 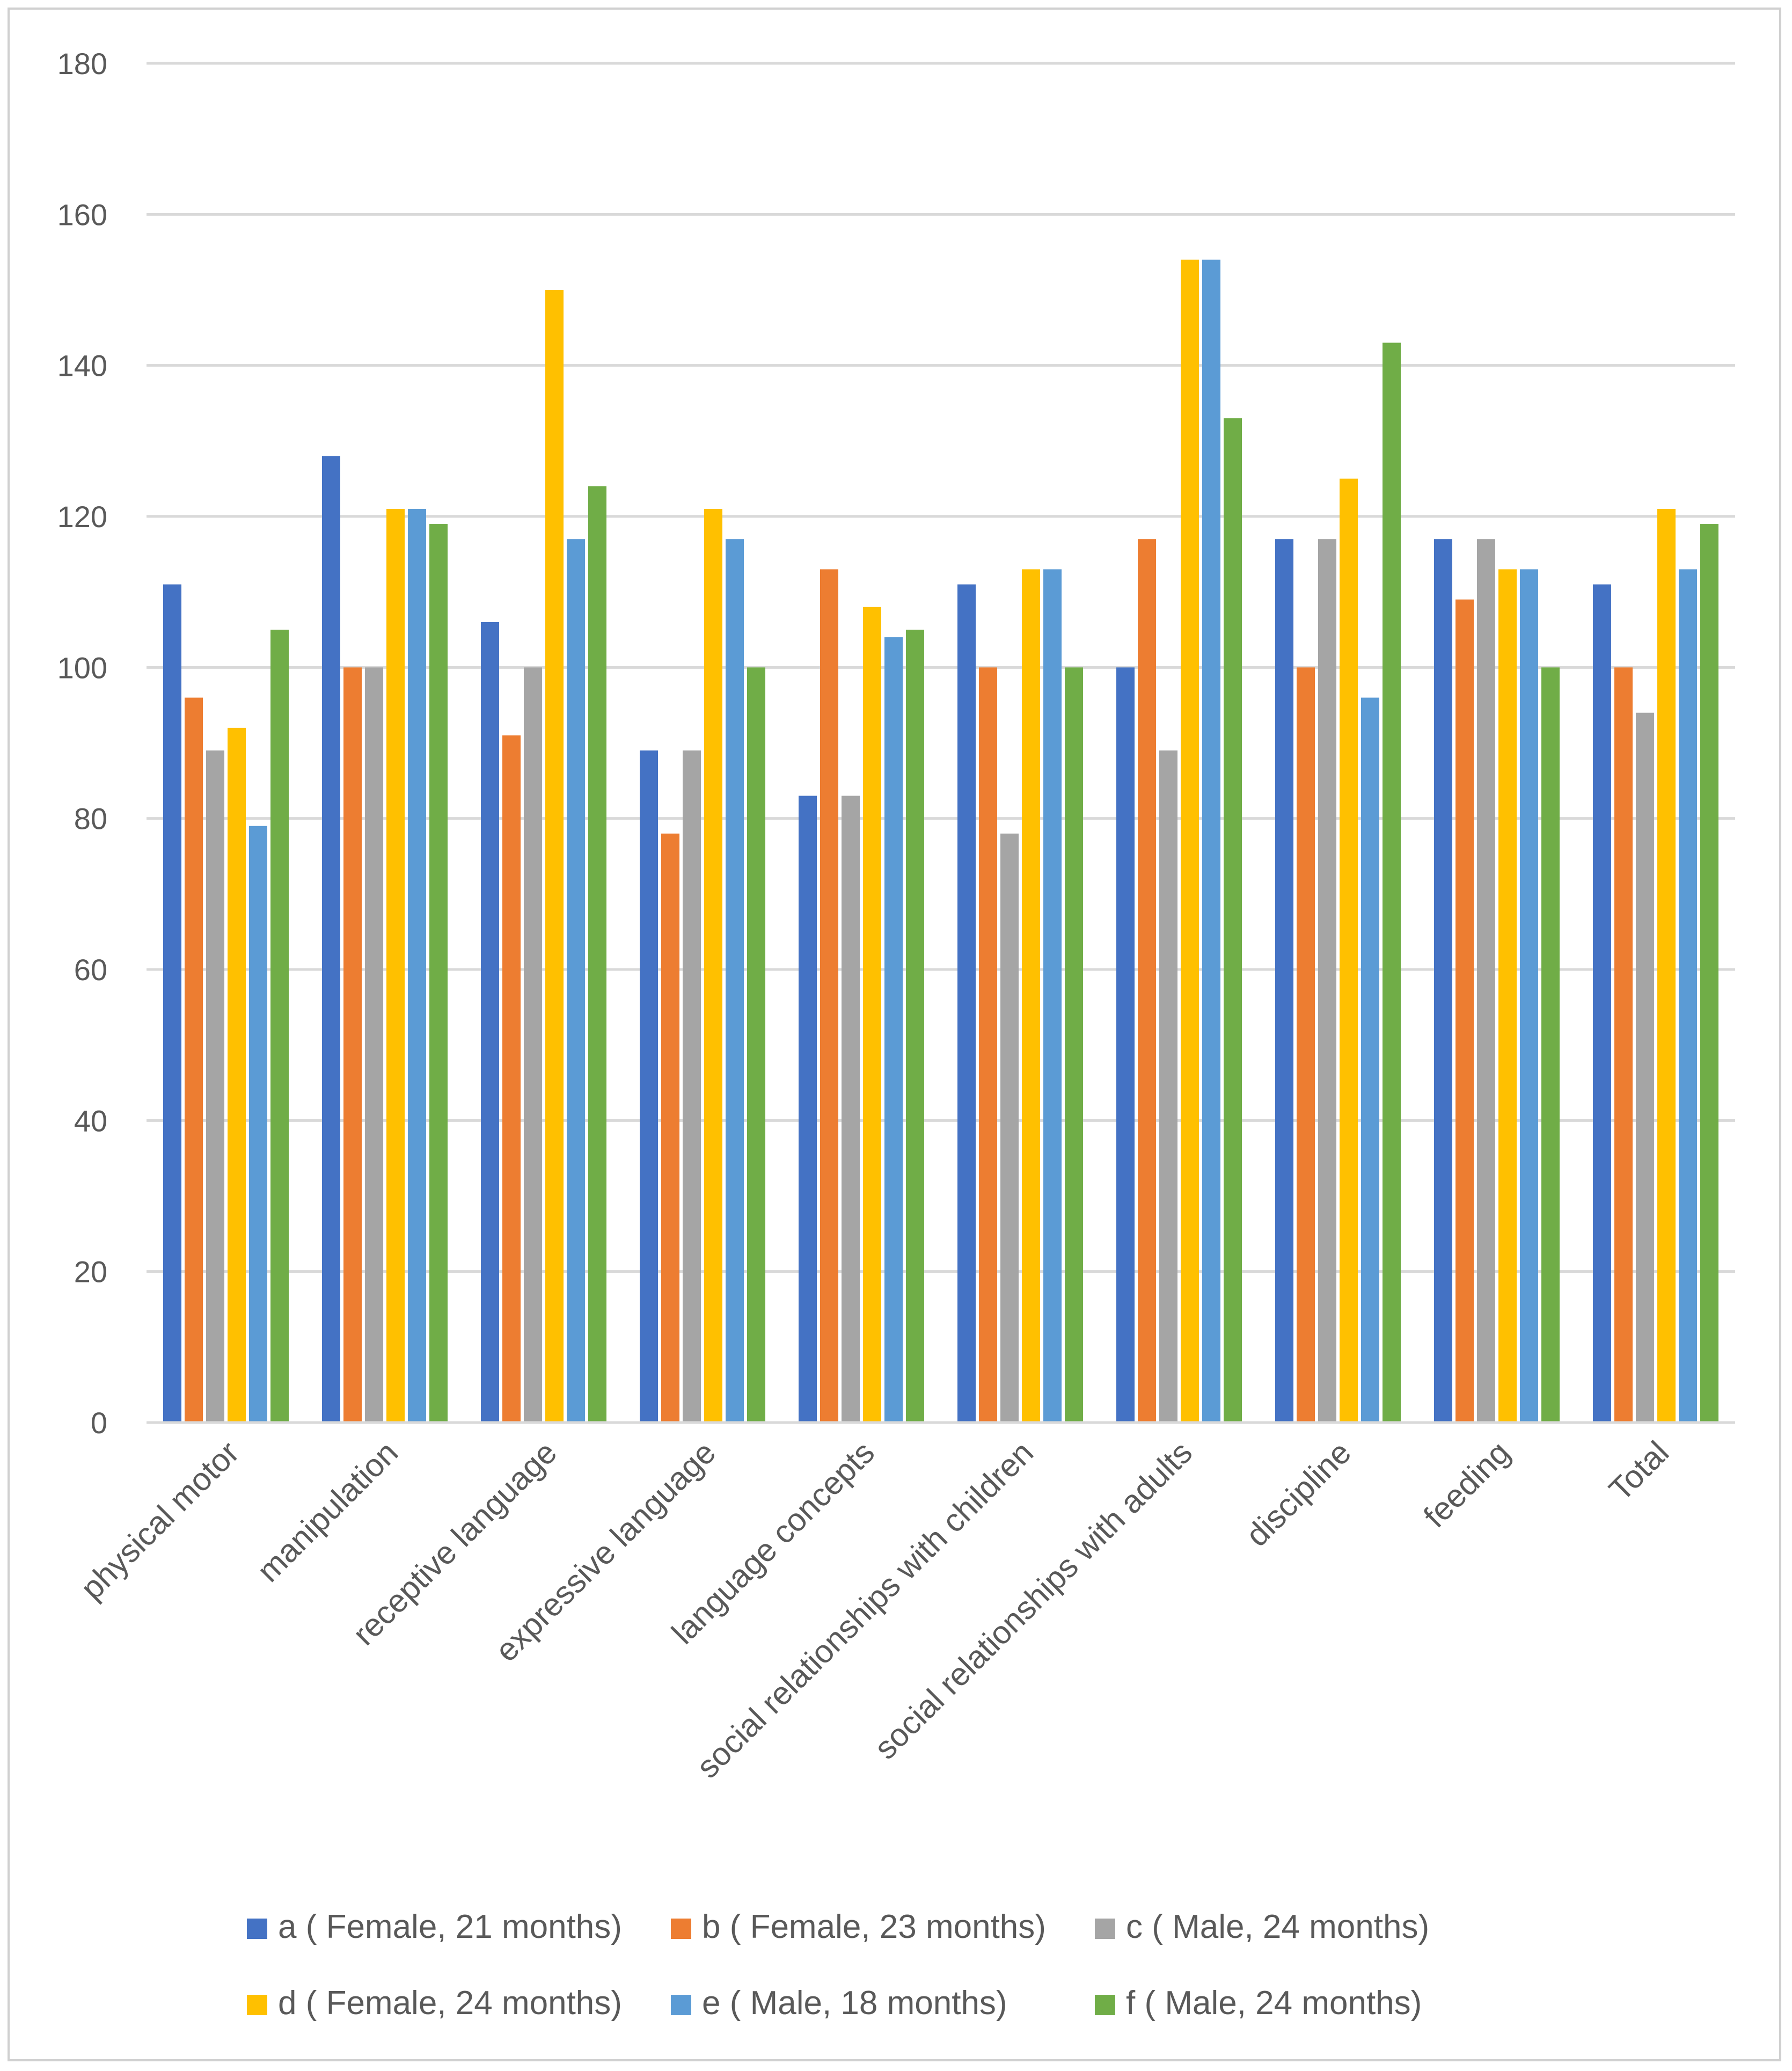 I want to click on x-tick-label: feeding, so click(x=1467, y=1484).